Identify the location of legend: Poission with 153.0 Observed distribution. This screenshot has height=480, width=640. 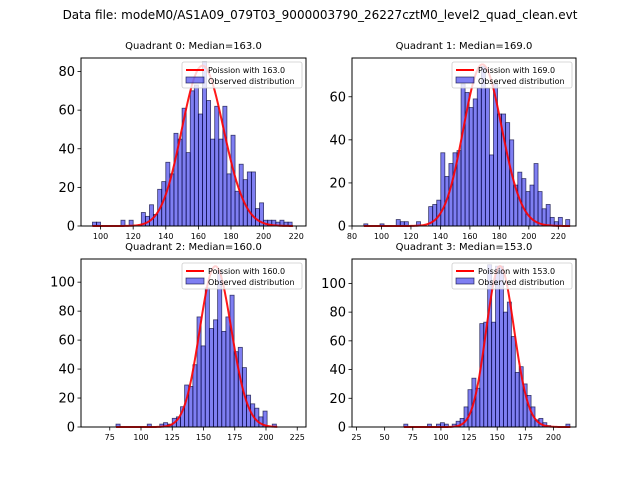
(512, 276).